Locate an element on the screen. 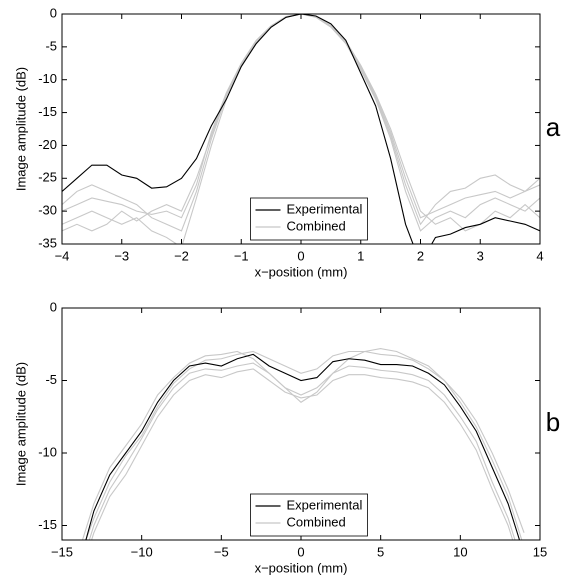  x-tick-label: 15 is located at coordinates (540, 551).